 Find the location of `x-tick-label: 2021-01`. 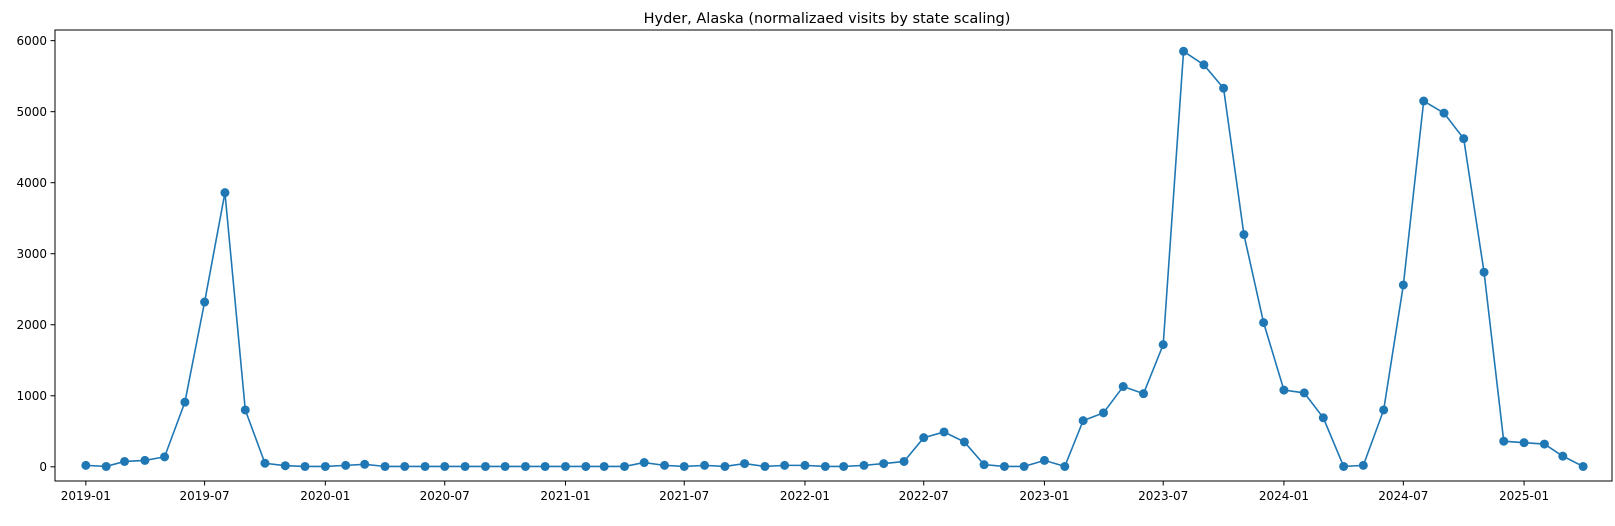

x-tick-label: 2021-01 is located at coordinates (565, 496).